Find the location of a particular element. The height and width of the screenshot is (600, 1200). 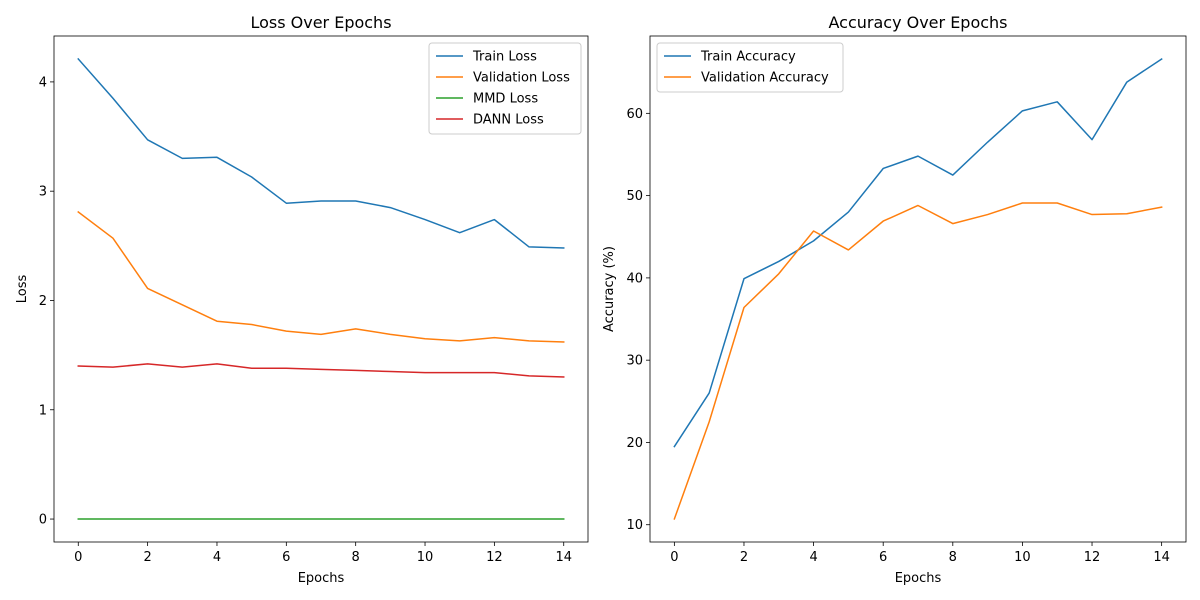

y-tick-label: 1 is located at coordinates (43, 410).